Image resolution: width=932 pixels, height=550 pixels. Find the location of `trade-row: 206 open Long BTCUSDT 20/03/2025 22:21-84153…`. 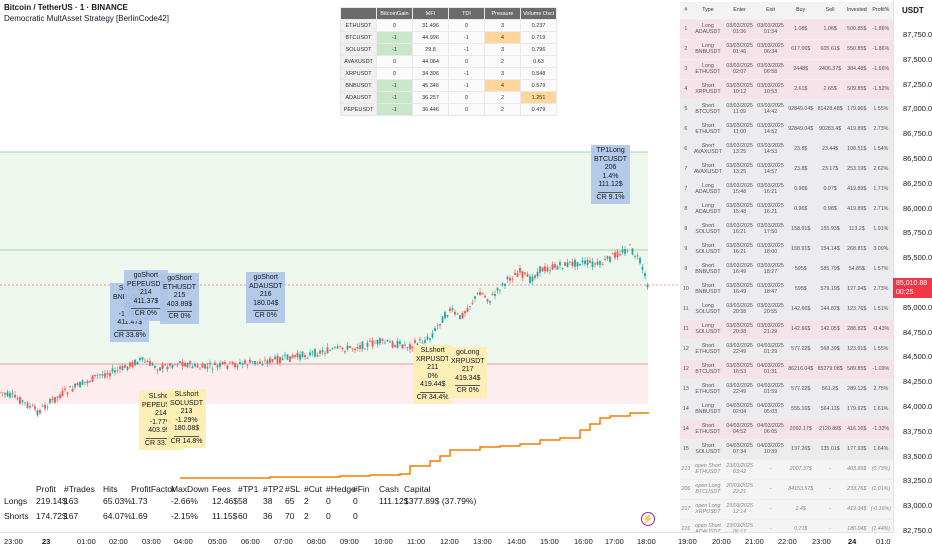

trade-row: 206 open Long BTCUSDT 20/03/2025 22:21-84153… is located at coordinates (786, 489).